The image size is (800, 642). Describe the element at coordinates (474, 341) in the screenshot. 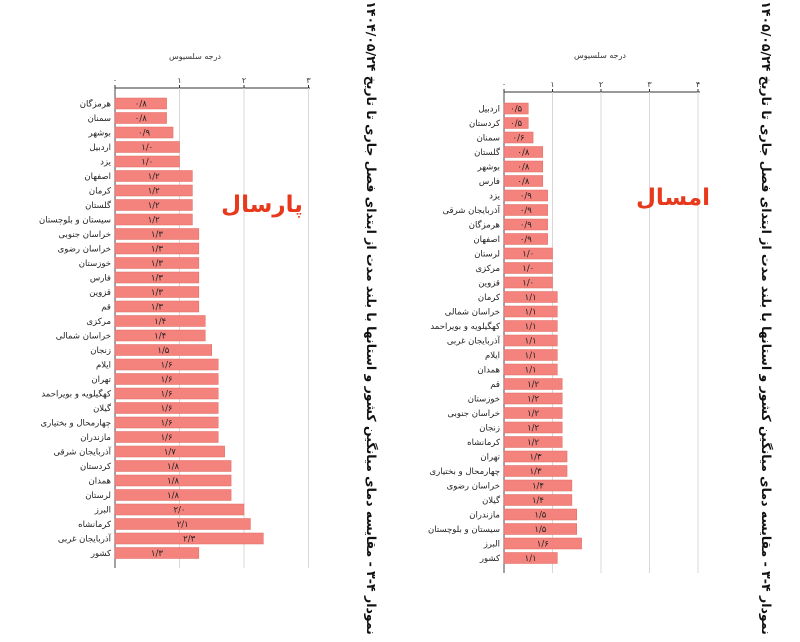

I see `chart1-category-label: آذربایجان غربی` at that location.